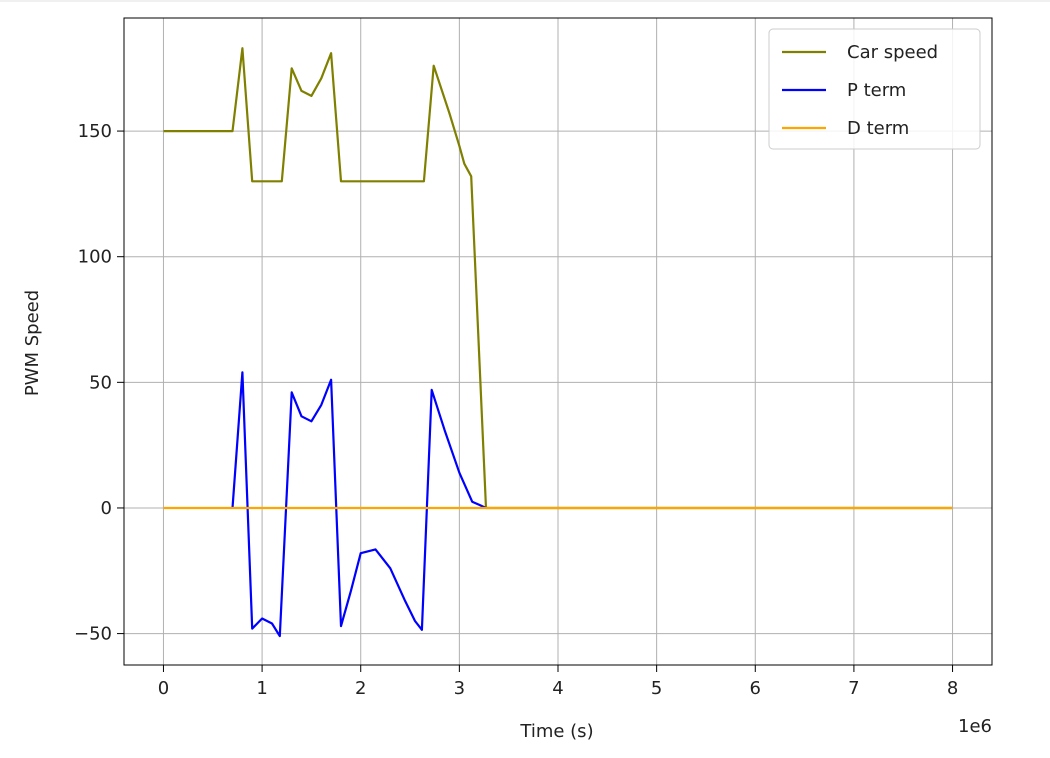 This screenshot has width=1050, height=758. What do you see at coordinates (952, 688) in the screenshot?
I see `x-tick-label: 8` at bounding box center [952, 688].